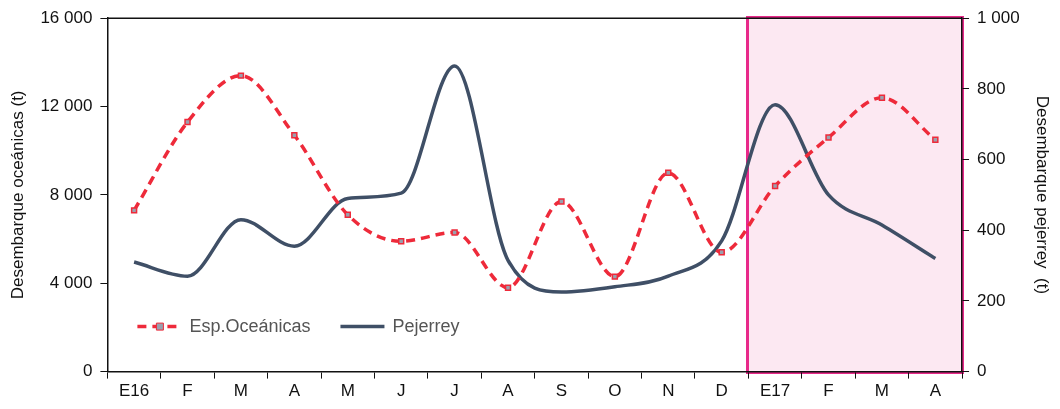 The image size is (1060, 409). I want to click on x-tick-label: E16, so click(134, 391).